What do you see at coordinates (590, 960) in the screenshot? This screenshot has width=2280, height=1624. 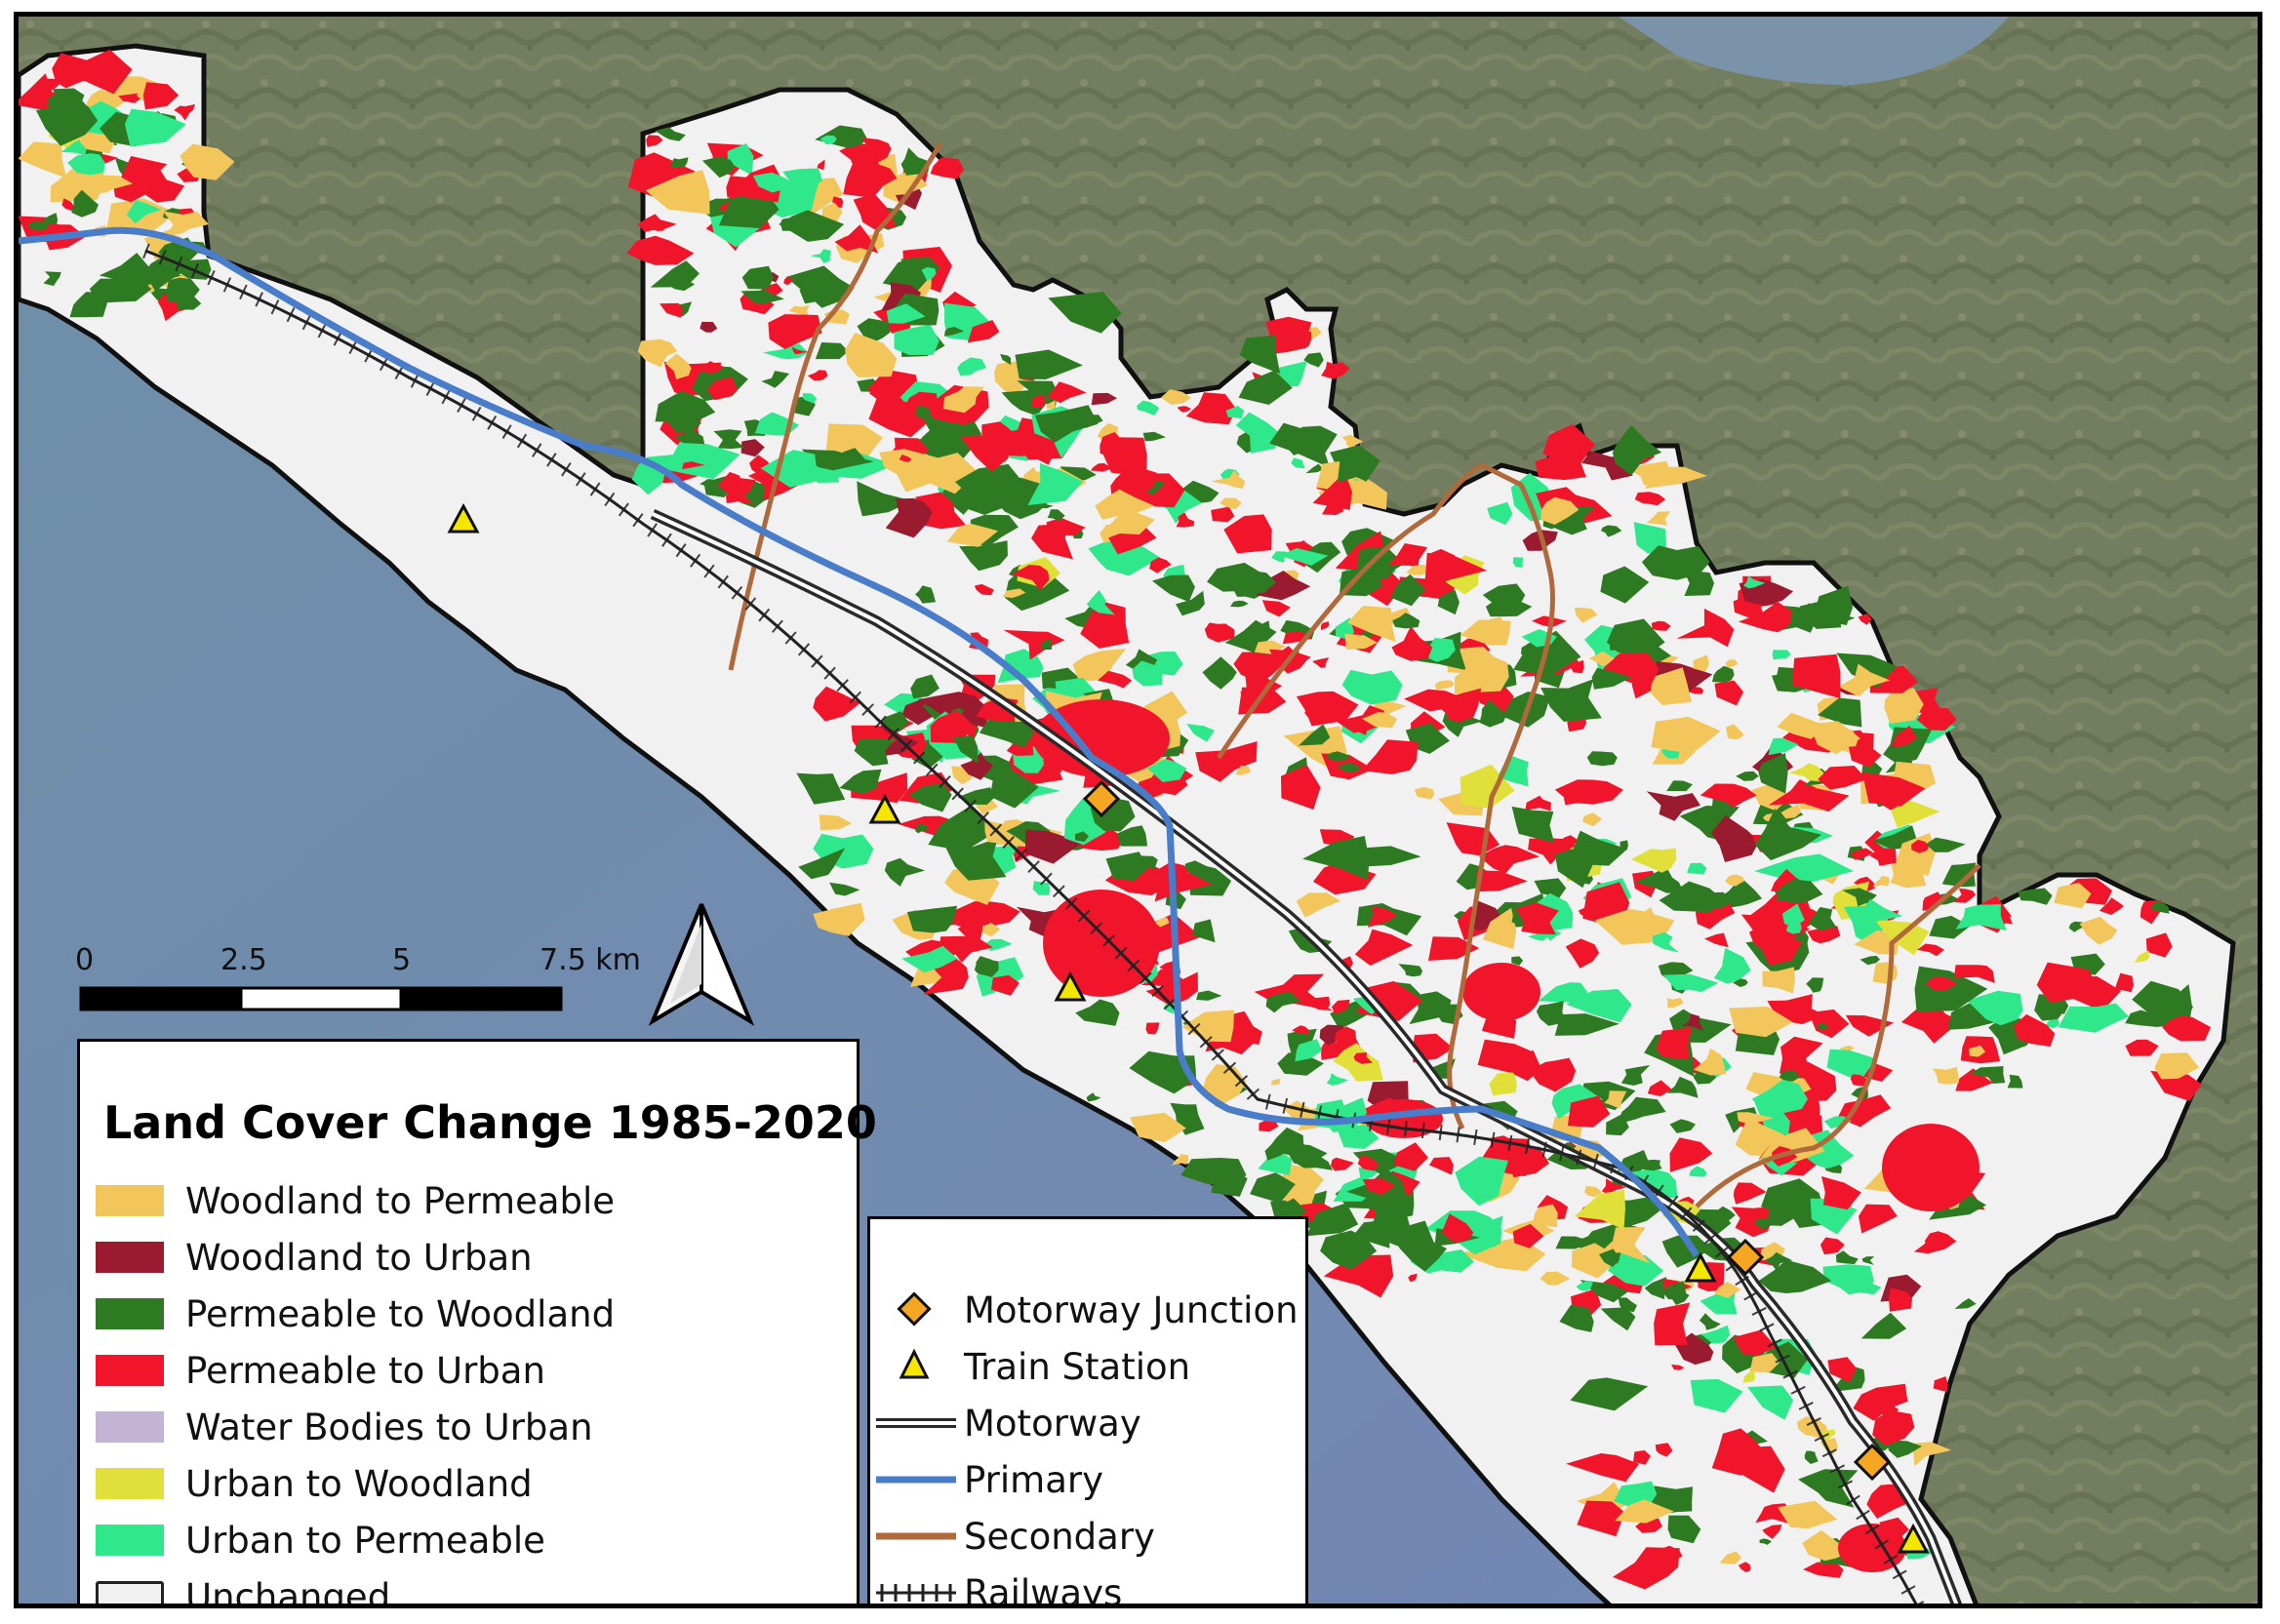 I see `scale-label-7-5: 7.5 km` at bounding box center [590, 960].